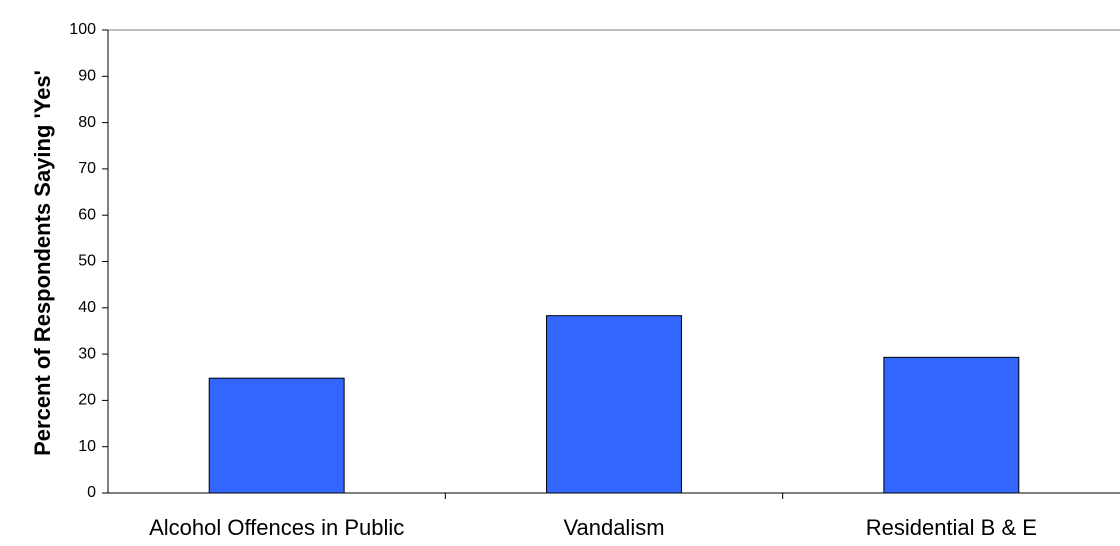 The width and height of the screenshot is (1120, 546). I want to click on x-category-label: Vandalism, so click(613, 527).